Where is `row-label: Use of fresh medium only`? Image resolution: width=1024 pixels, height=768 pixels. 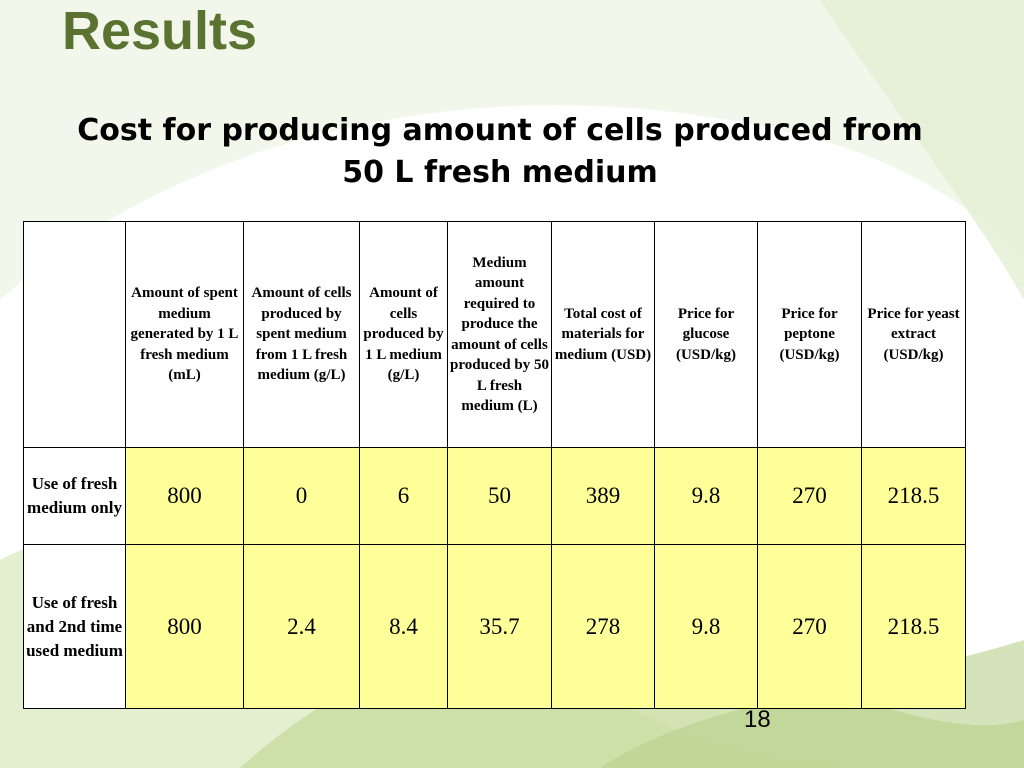
row-label: Use of fresh medium only is located at coordinates (74, 496).